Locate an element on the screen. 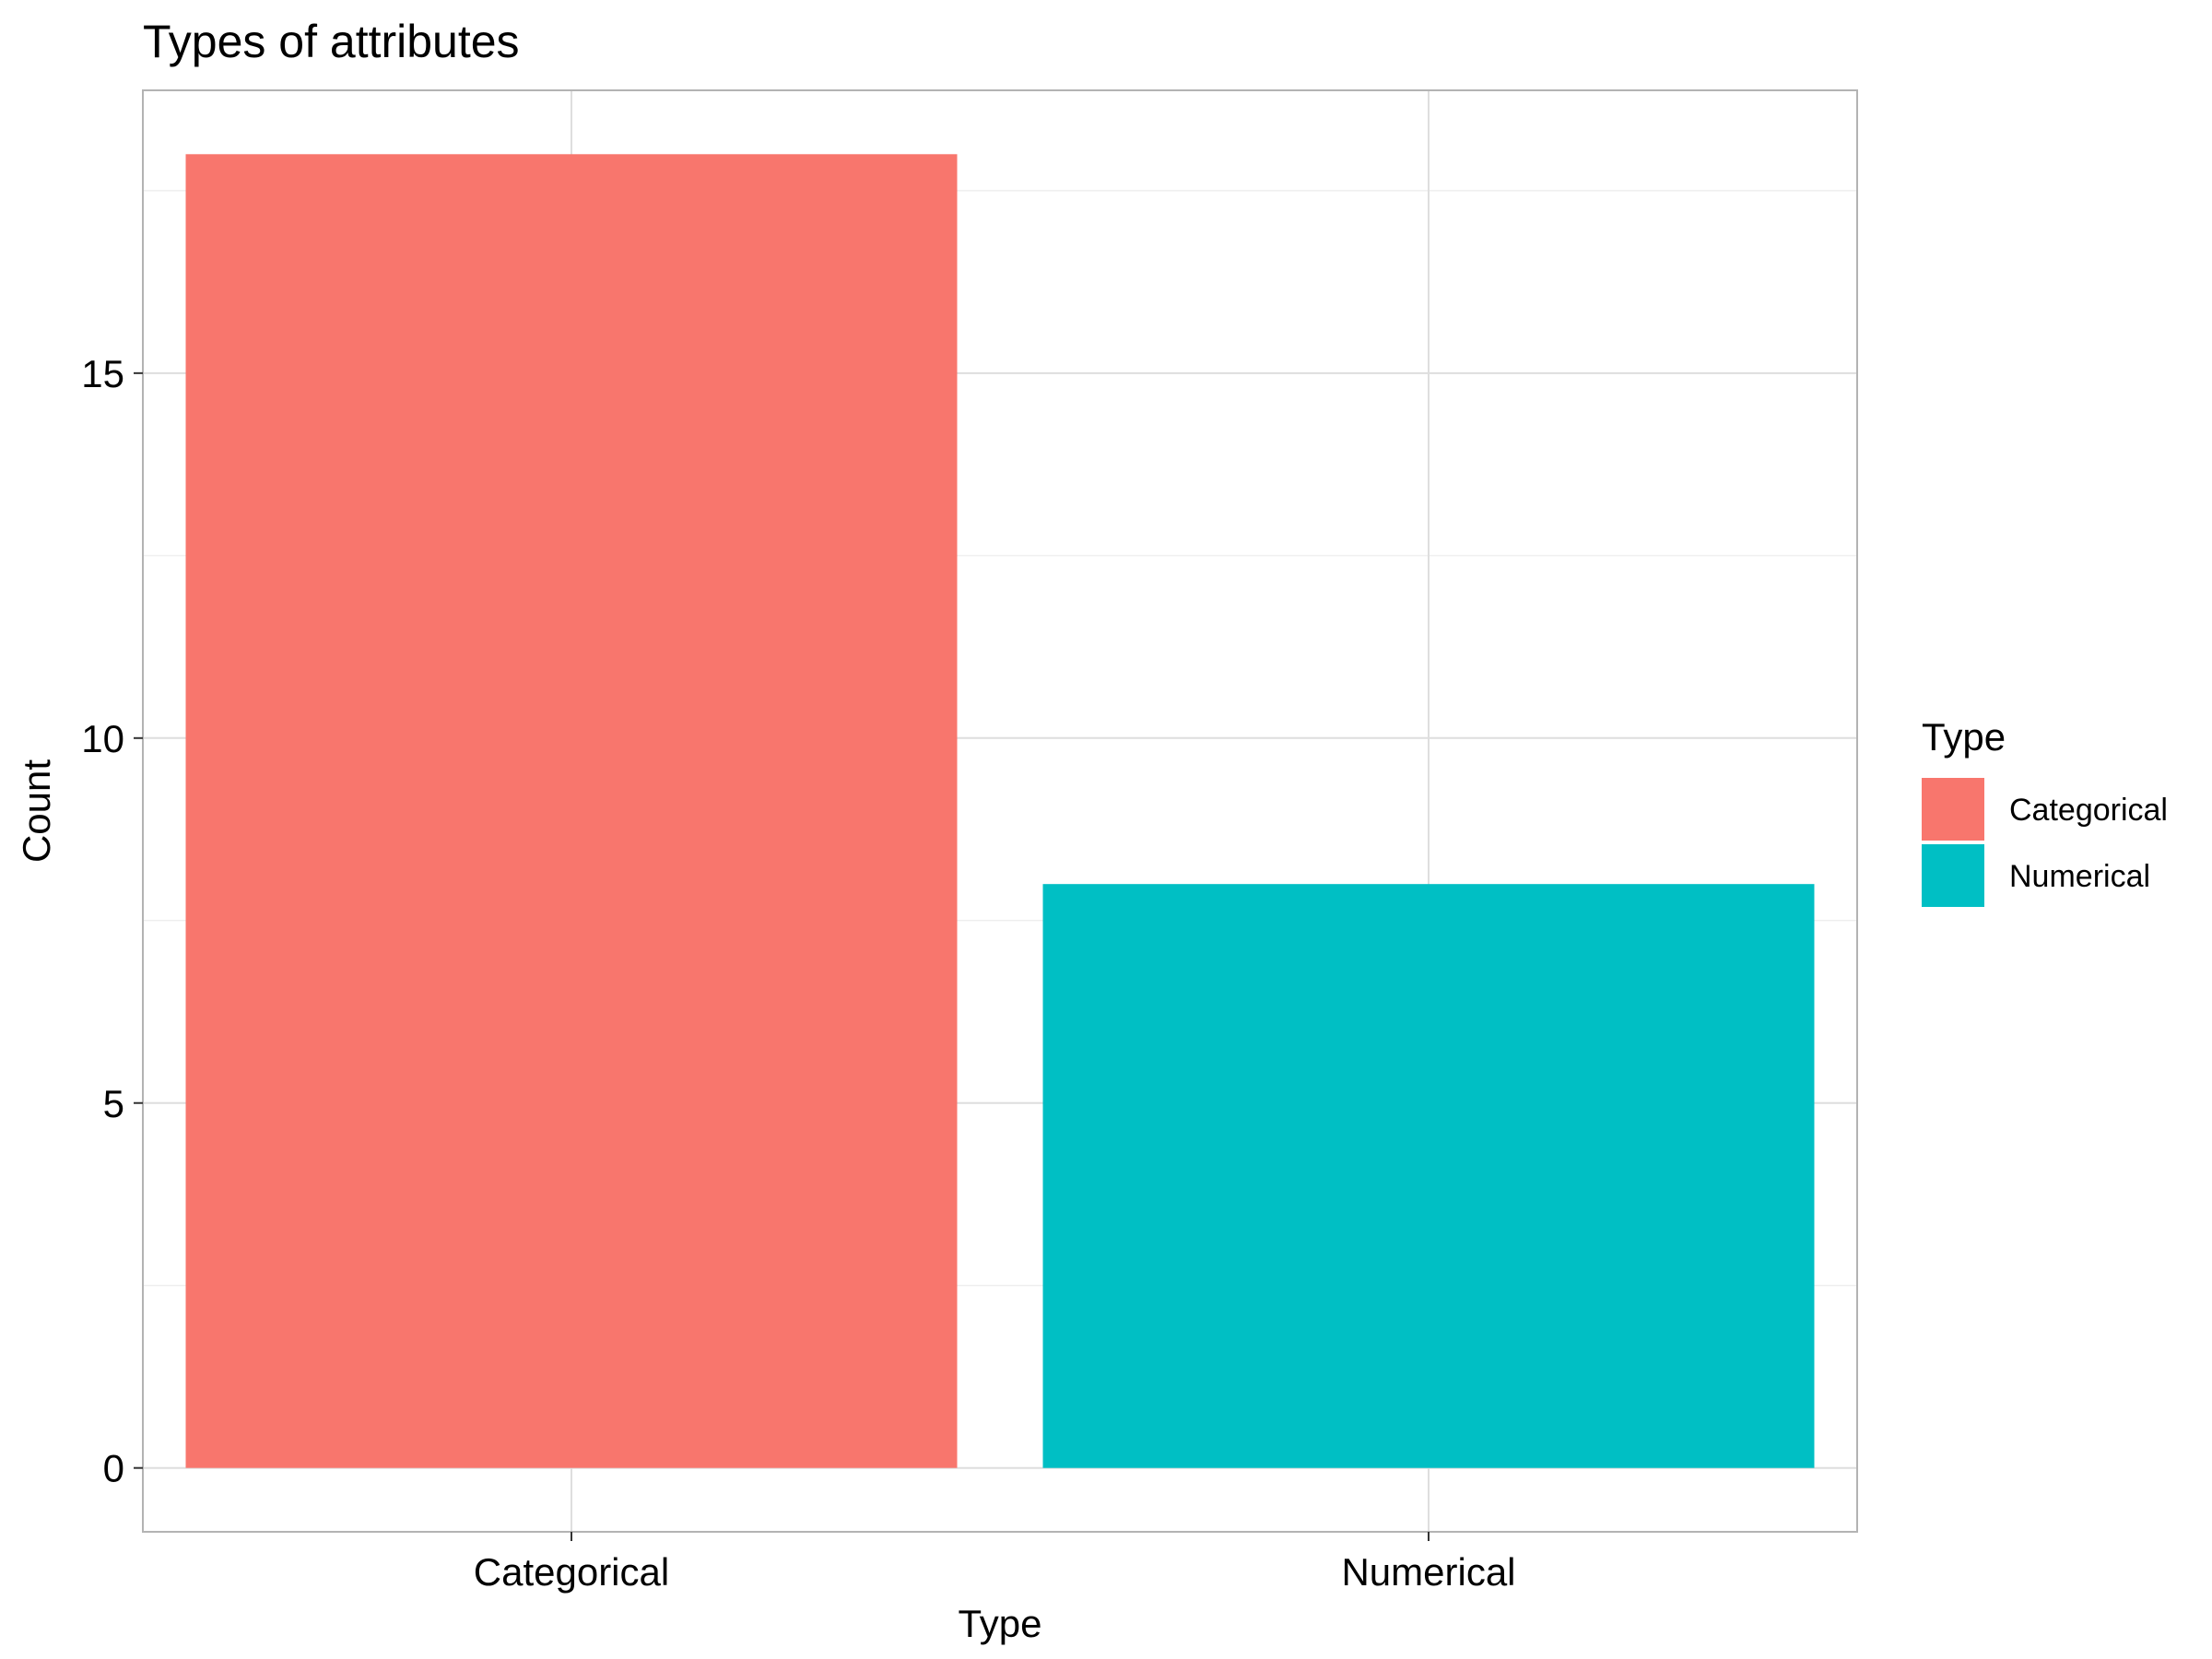 This screenshot has width=2212, height=1659. legend: Type Categorical Numerical is located at coordinates (2045, 811).